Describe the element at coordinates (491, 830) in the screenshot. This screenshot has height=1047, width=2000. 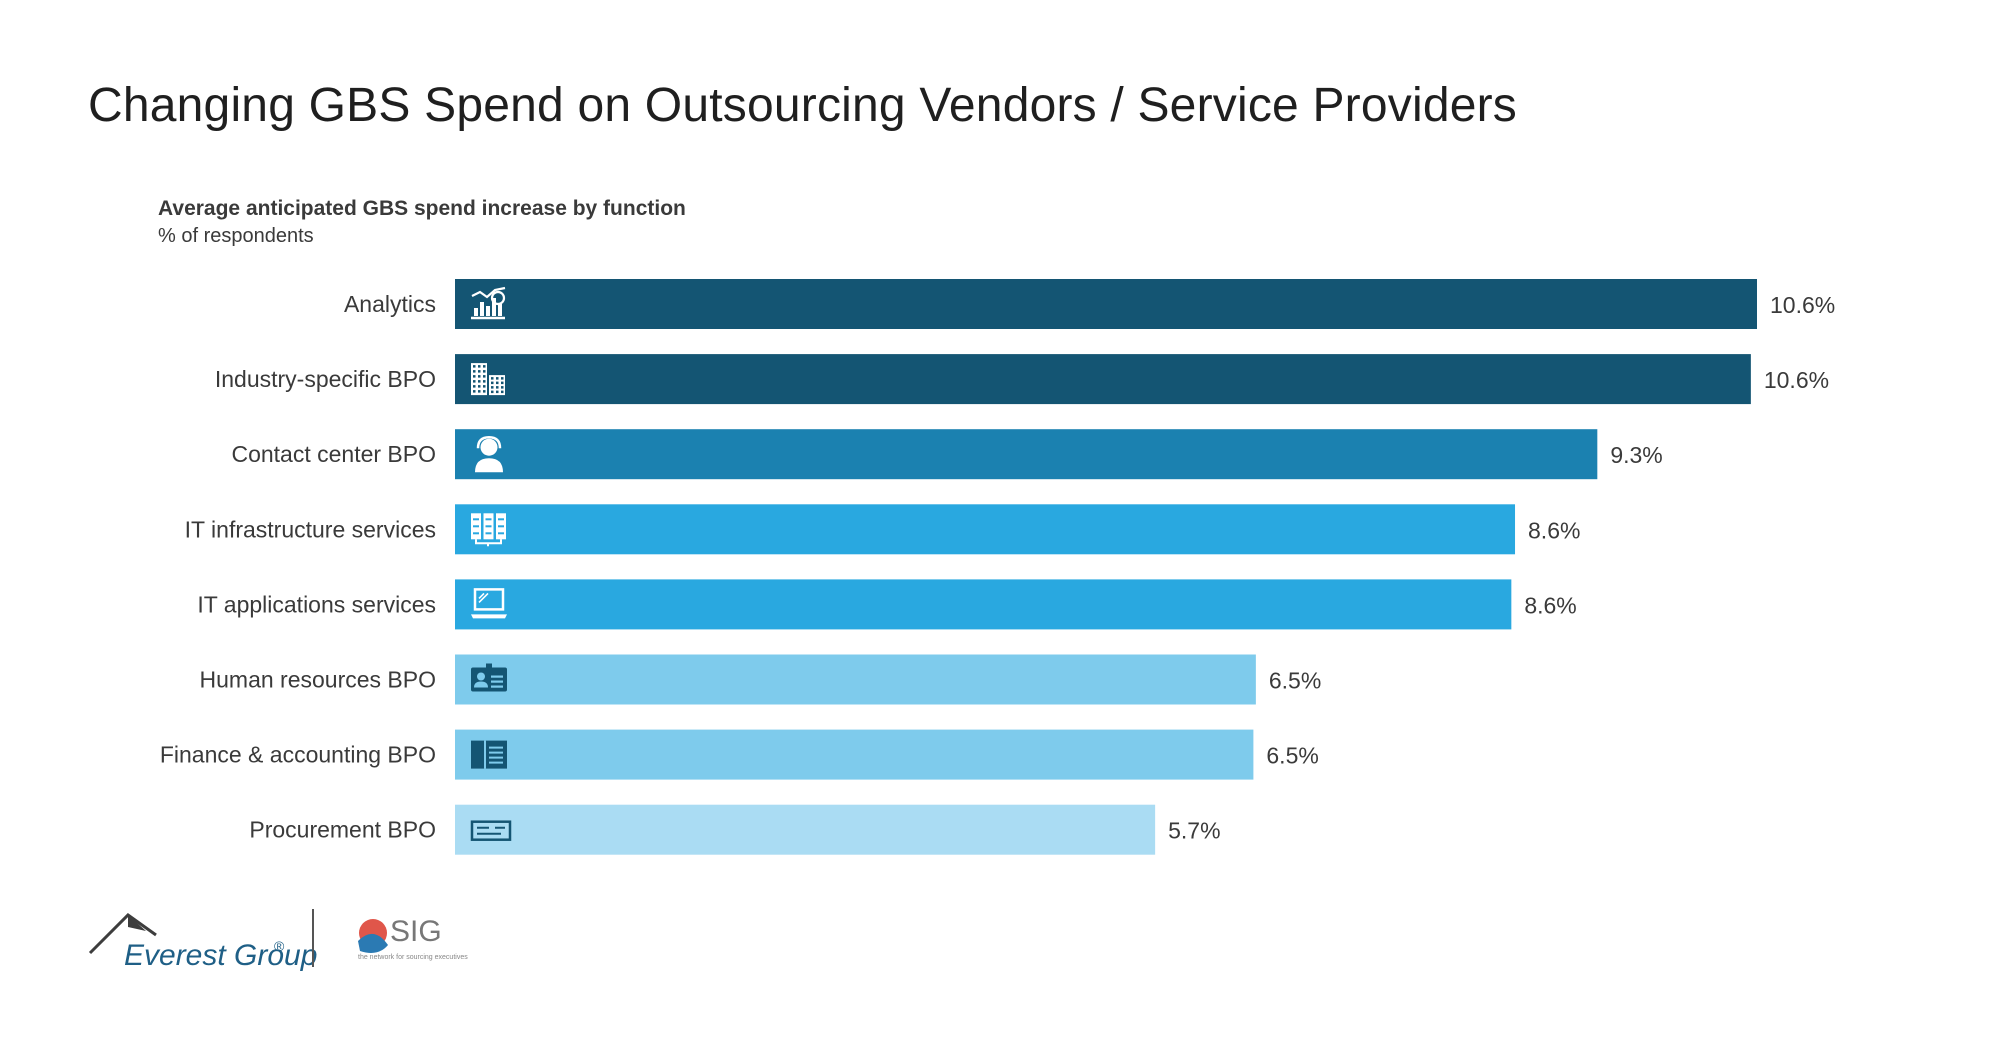
I see `cheque-icon` at that location.